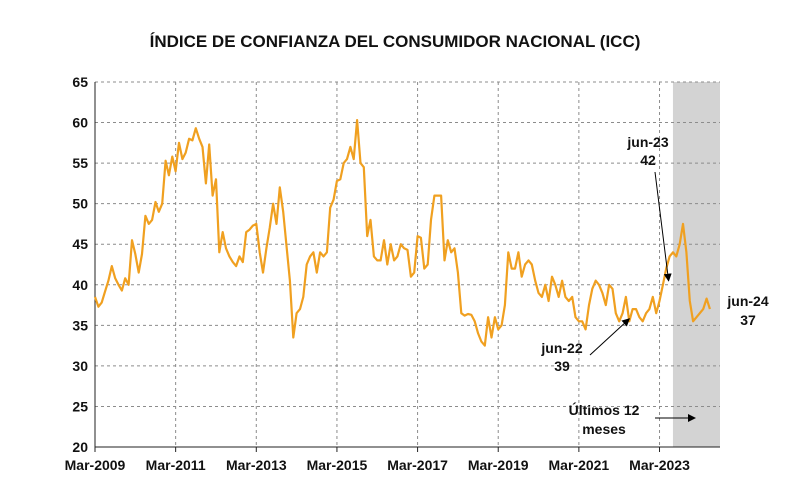 The width and height of the screenshot is (790, 499). I want to click on shaded-period, so click(696, 264).